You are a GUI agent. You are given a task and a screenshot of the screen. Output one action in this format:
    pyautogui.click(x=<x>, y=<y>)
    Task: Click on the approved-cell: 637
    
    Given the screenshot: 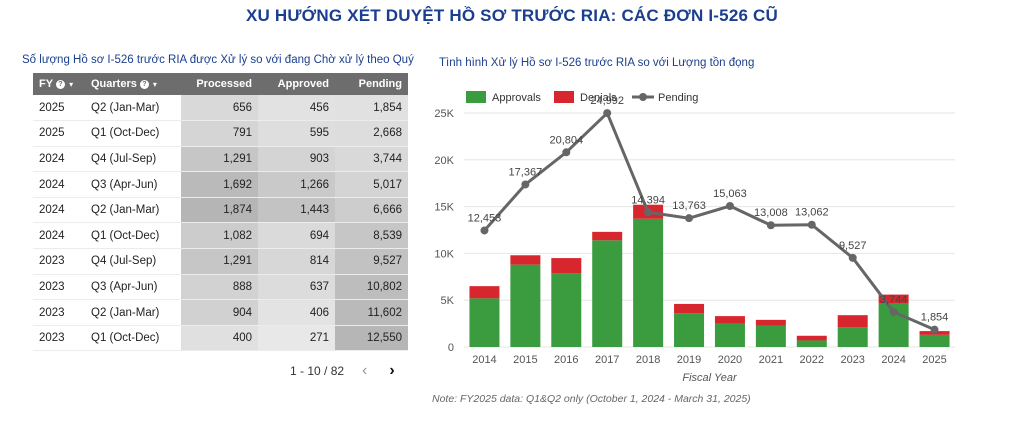 What is the action you would take?
    pyautogui.click(x=296, y=287)
    